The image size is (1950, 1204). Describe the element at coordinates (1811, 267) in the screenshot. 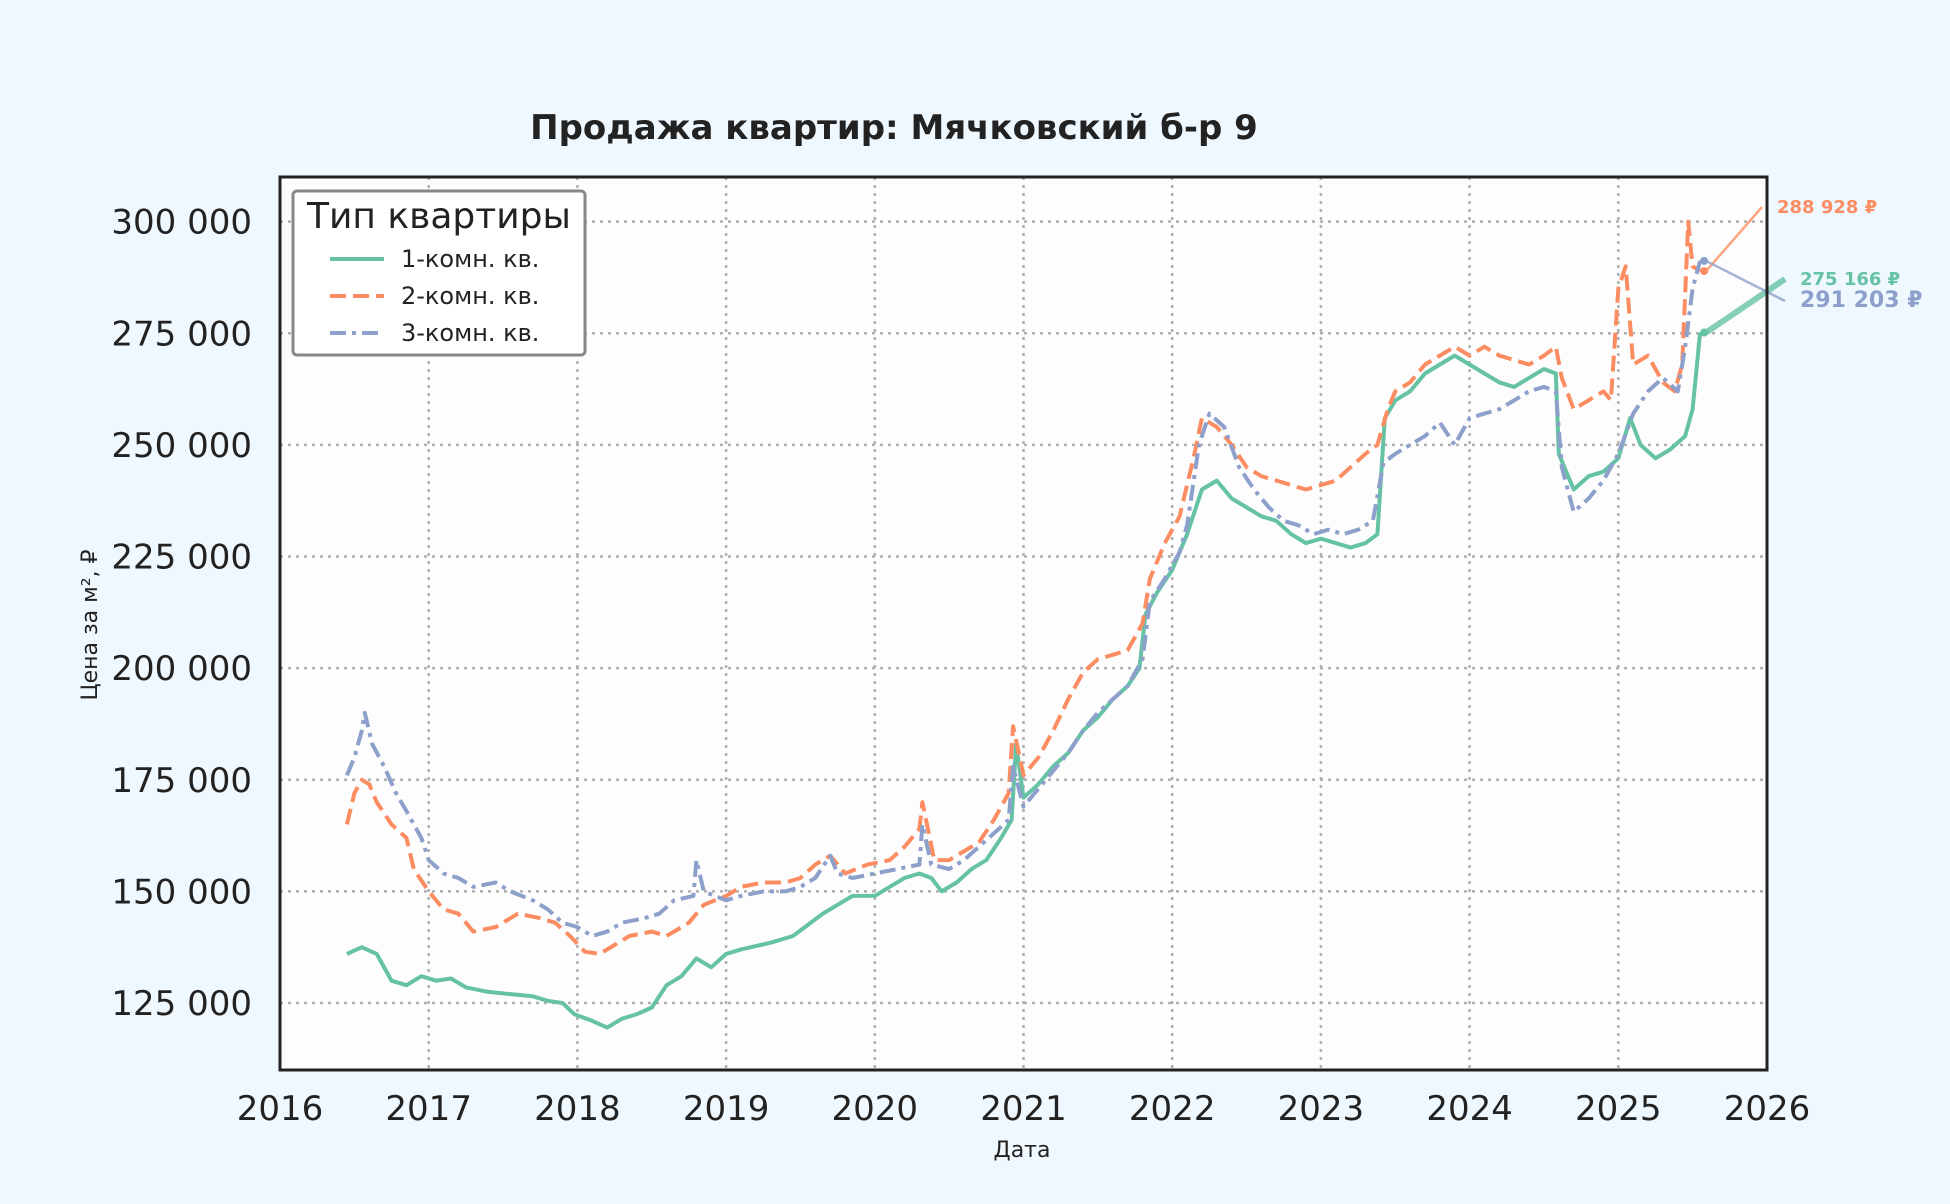

I see `annotations: 288 928 ₽ 275 166 ₽291 203 ₽` at that location.